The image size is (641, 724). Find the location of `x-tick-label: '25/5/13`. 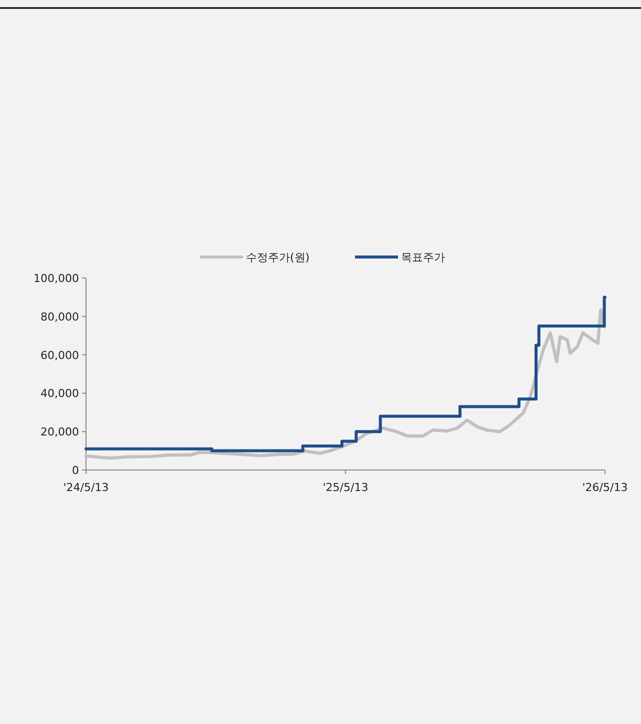

x-tick-label: '25/5/13 is located at coordinates (345, 487).